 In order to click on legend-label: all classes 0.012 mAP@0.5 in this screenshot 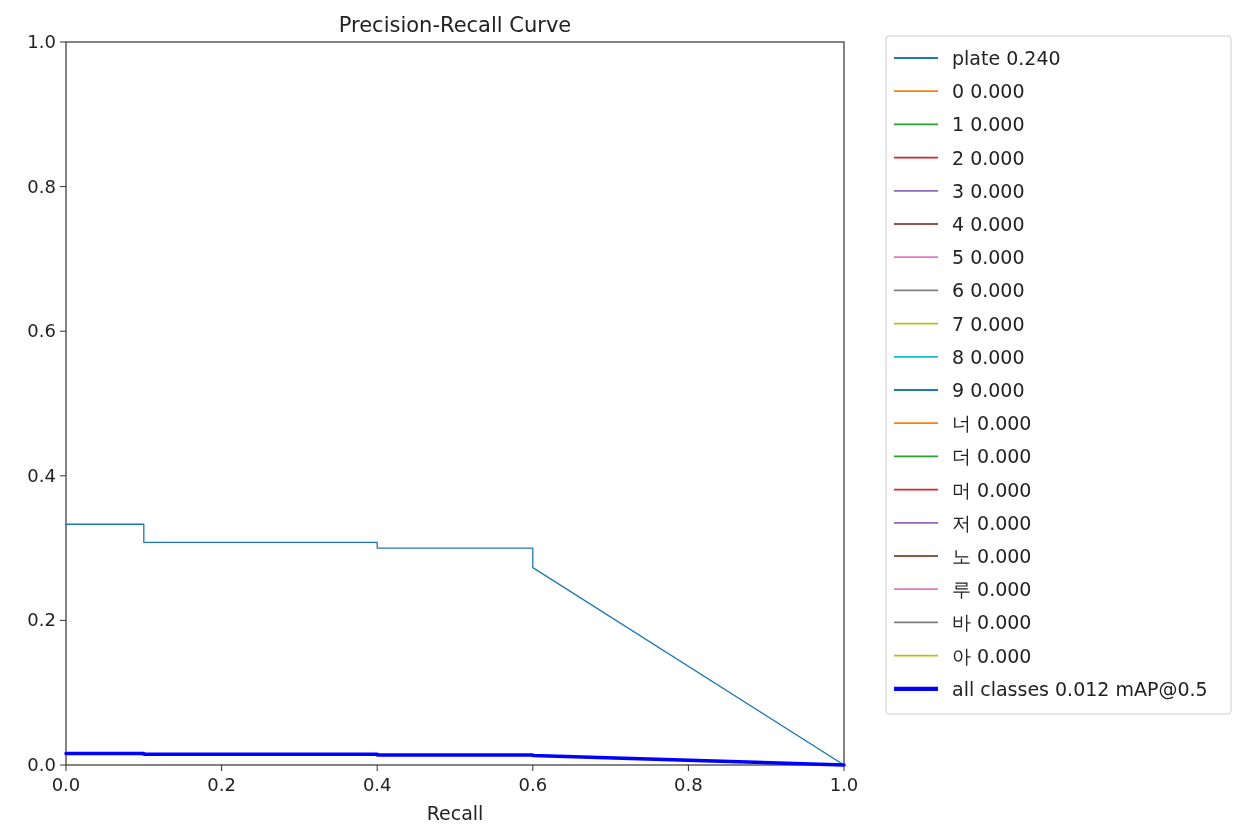, I will do `click(1080, 688)`.